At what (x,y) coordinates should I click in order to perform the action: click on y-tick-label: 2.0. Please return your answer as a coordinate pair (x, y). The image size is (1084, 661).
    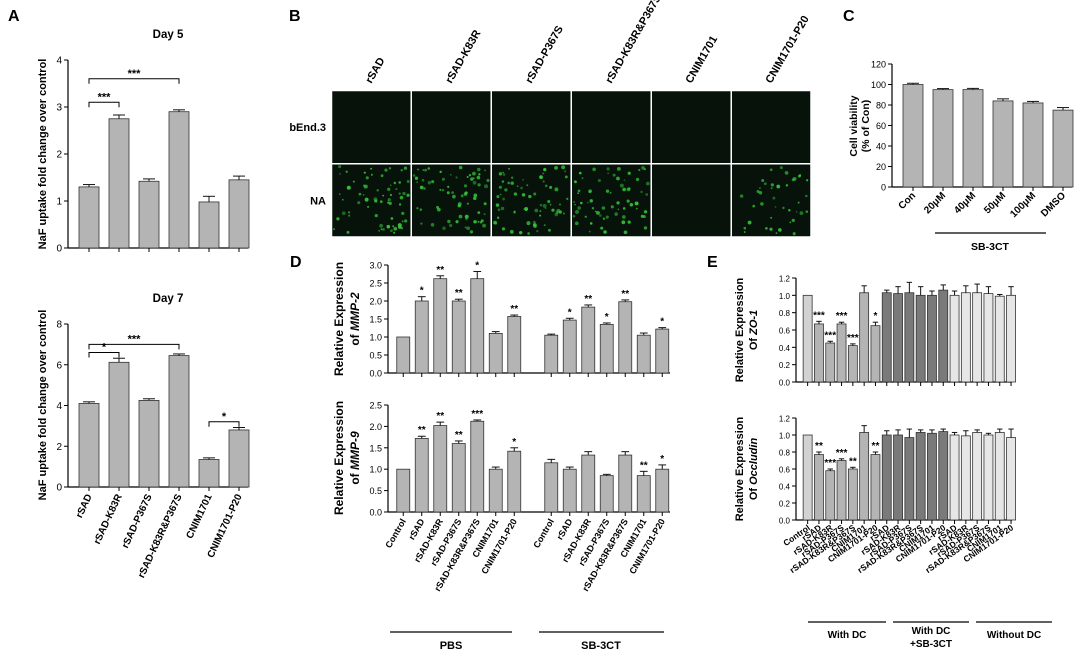
    Looking at the image, I should click on (375, 427).